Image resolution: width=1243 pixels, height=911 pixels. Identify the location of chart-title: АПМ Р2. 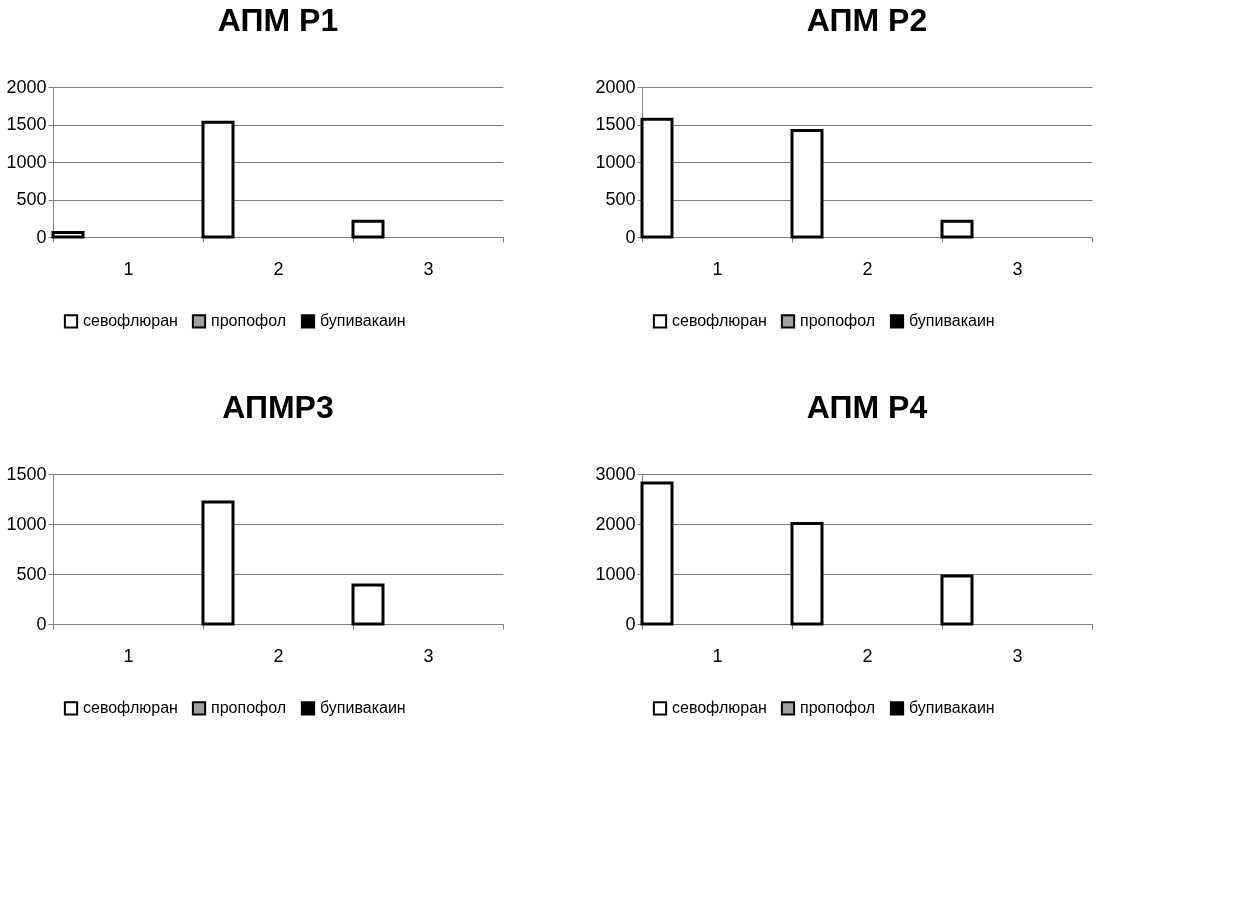
(867, 20).